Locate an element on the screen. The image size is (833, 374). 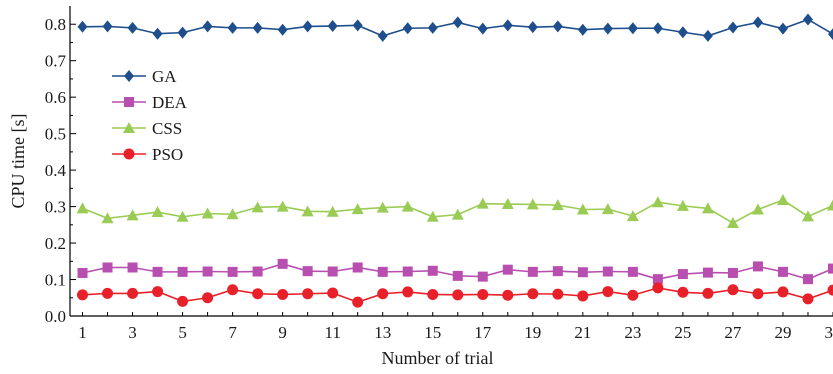
legend-label-dea: DEA is located at coordinates (170, 102).